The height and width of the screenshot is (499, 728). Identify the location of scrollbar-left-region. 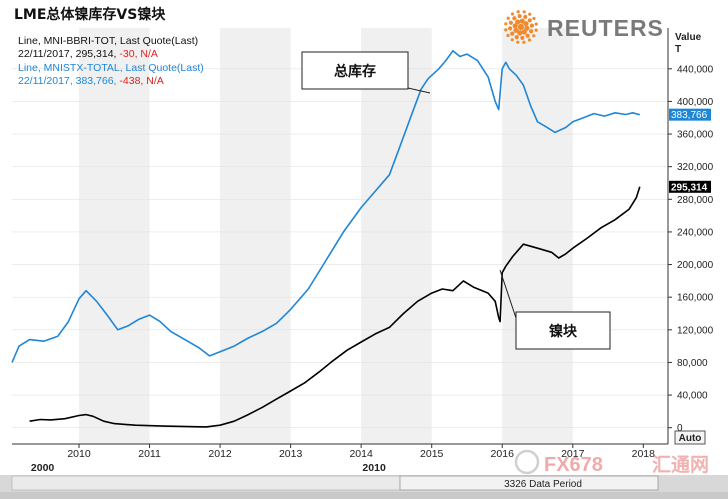
(206, 483).